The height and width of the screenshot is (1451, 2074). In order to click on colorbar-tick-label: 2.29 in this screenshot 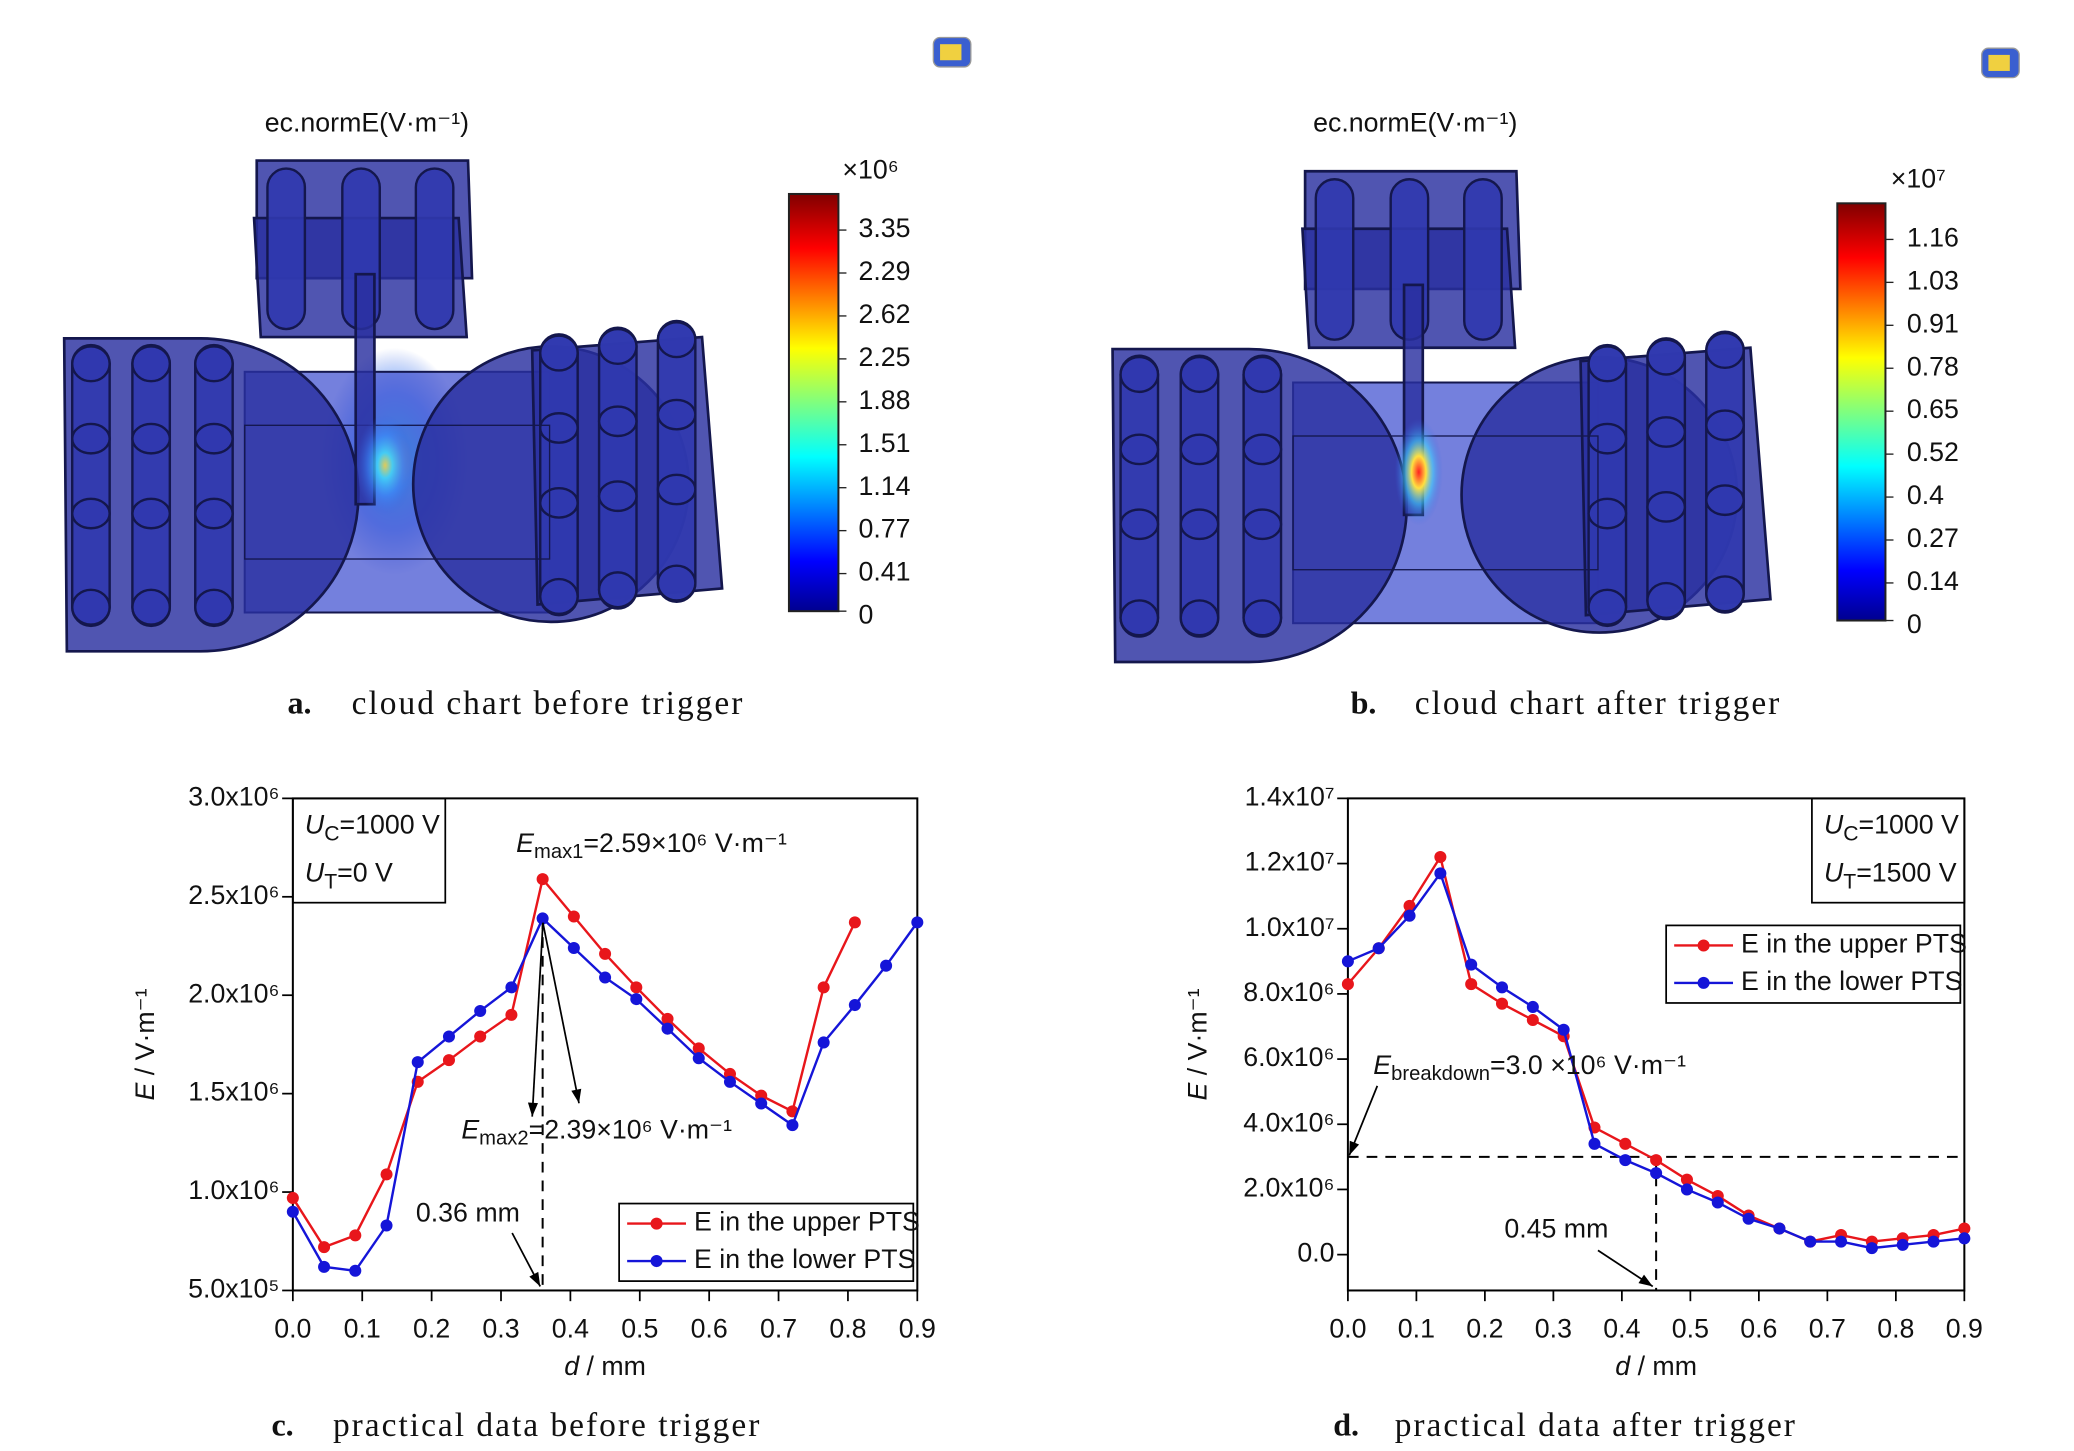, I will do `click(884, 271)`.